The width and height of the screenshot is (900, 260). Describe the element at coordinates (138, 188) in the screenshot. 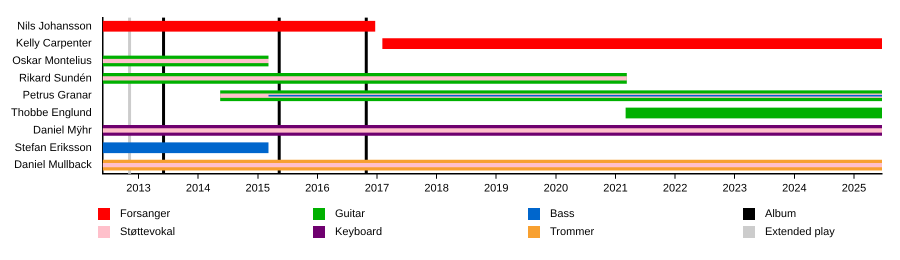

I see `x-tick-label: 2013` at that location.